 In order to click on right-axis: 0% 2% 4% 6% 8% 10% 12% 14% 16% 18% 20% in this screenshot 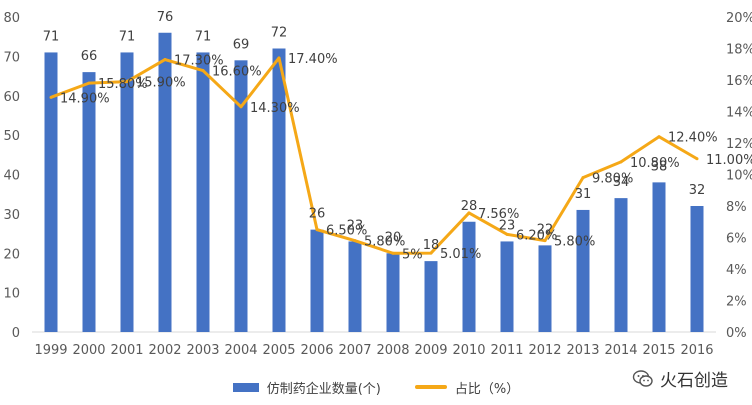, I will do `click(739, 176)`.